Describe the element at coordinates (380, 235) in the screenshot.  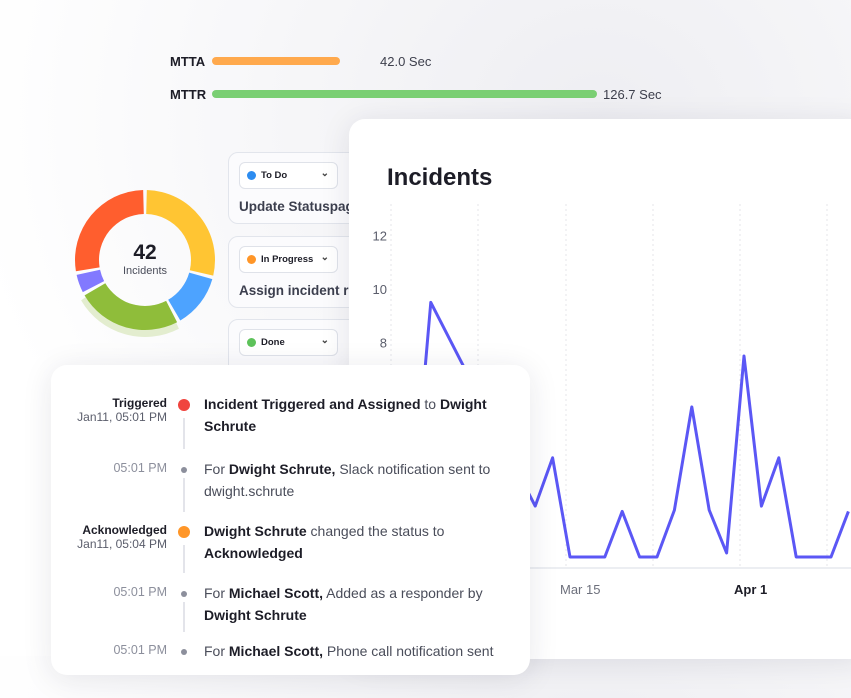
I see `y-tick-label: 12` at that location.